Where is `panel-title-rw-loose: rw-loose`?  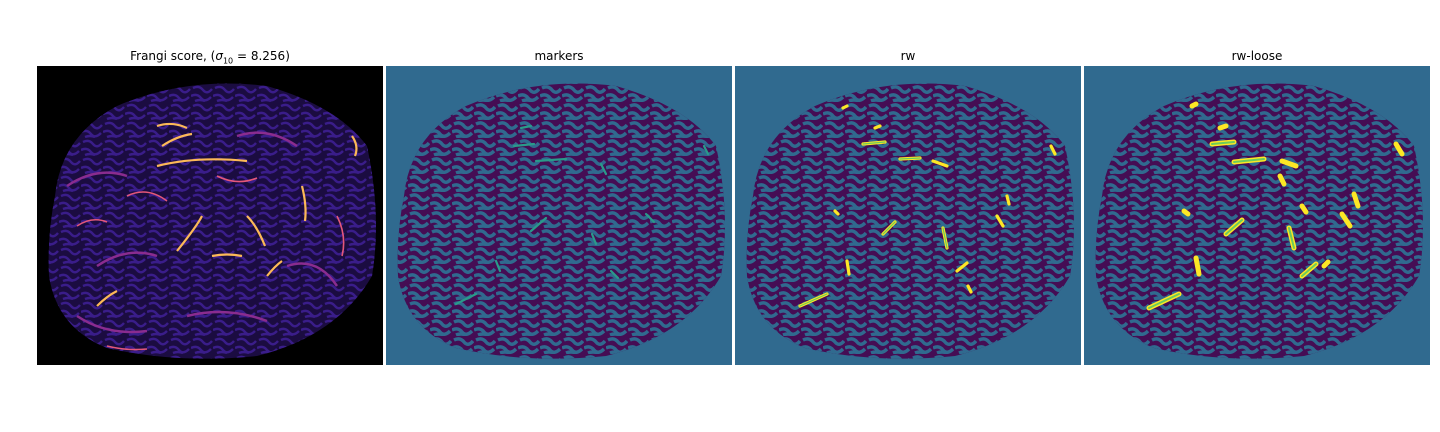
panel-title-rw-loose: rw-loose is located at coordinates (1257, 56).